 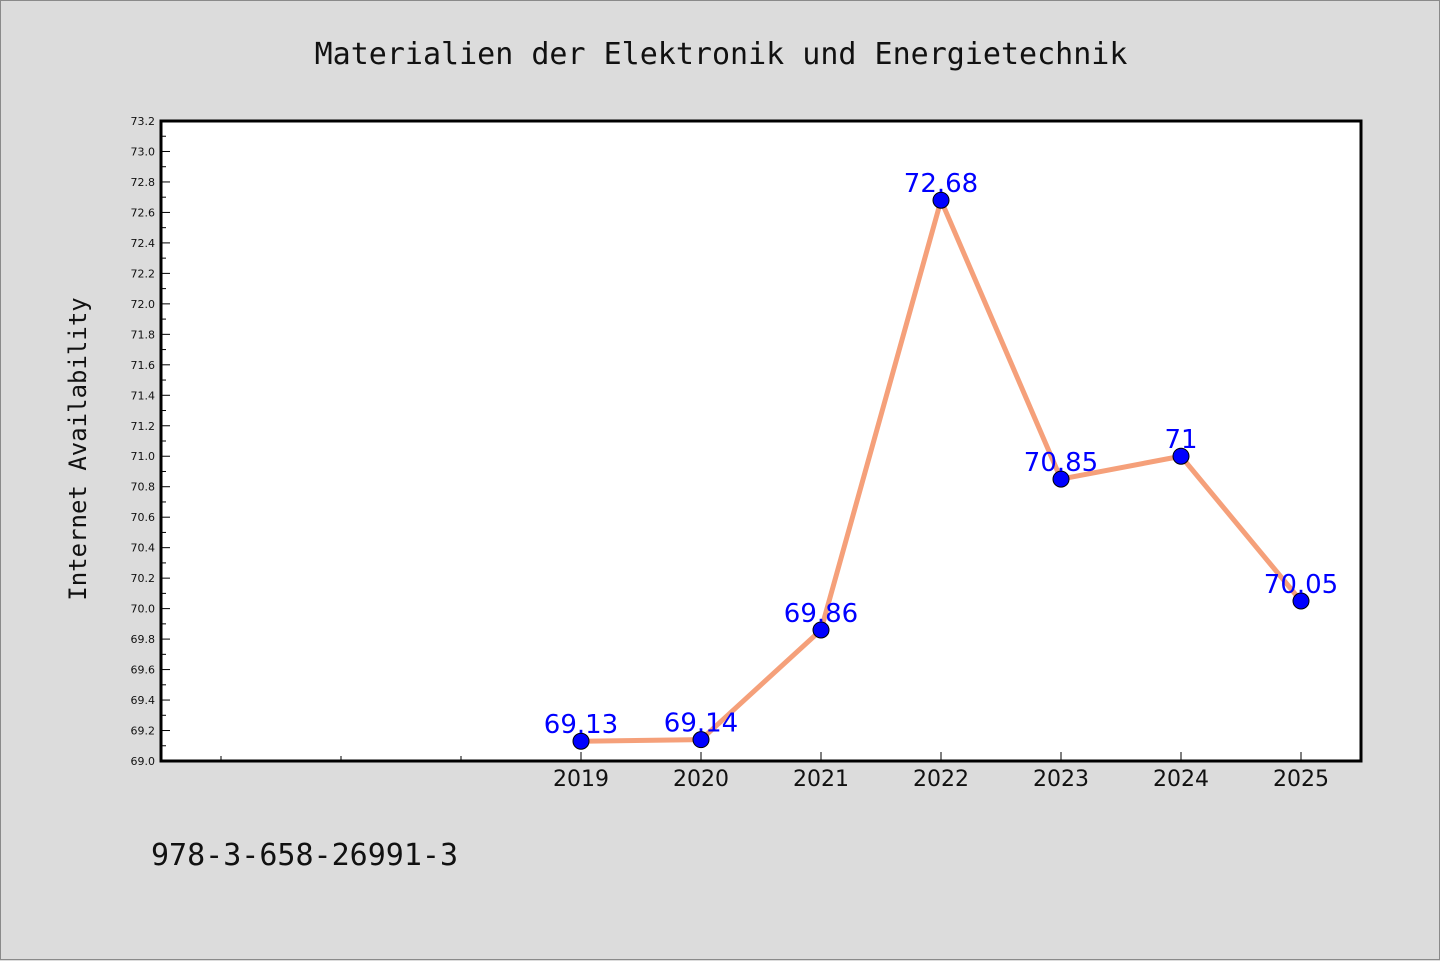 What do you see at coordinates (143, 578) in the screenshot?
I see `y-tick-label: 70.2` at bounding box center [143, 578].